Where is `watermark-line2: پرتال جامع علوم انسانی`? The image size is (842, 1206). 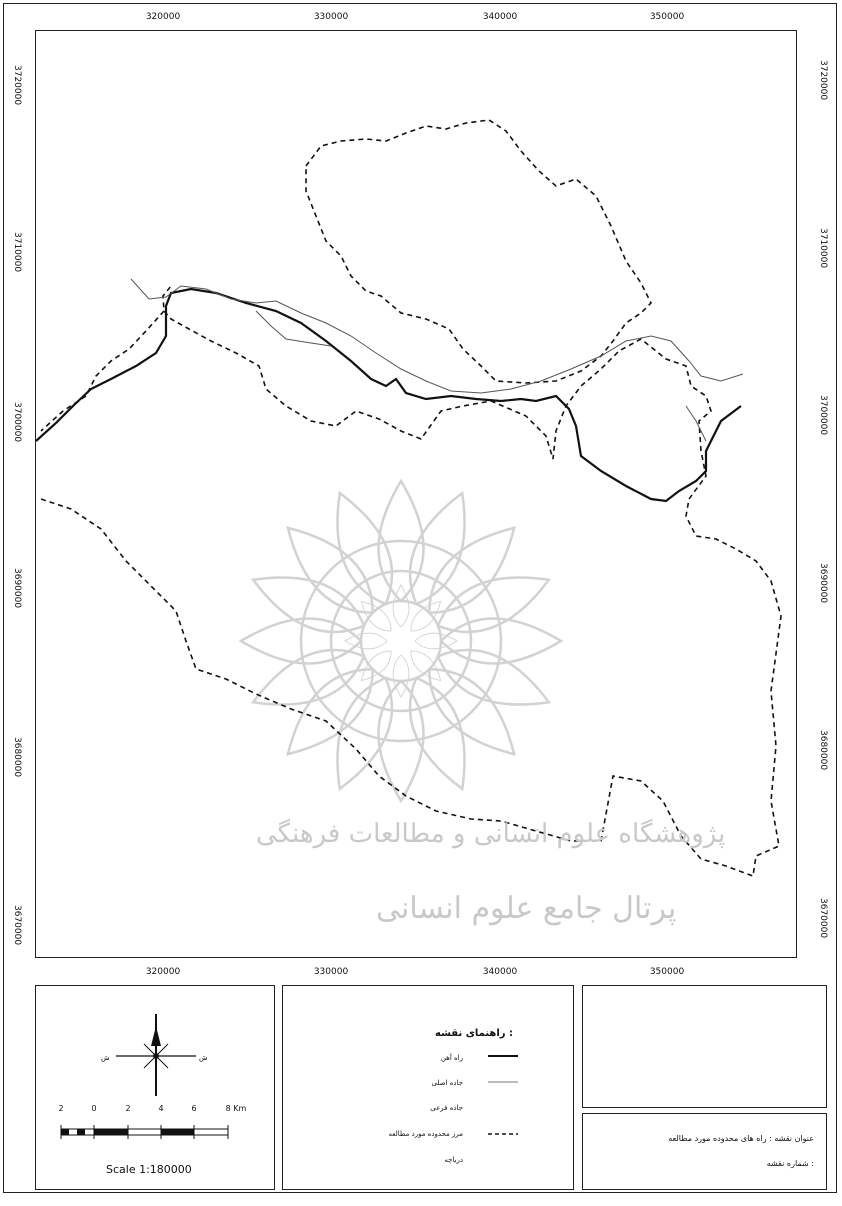 watermark-line2: پرتال جامع علوم انسانی is located at coordinates (526, 908).